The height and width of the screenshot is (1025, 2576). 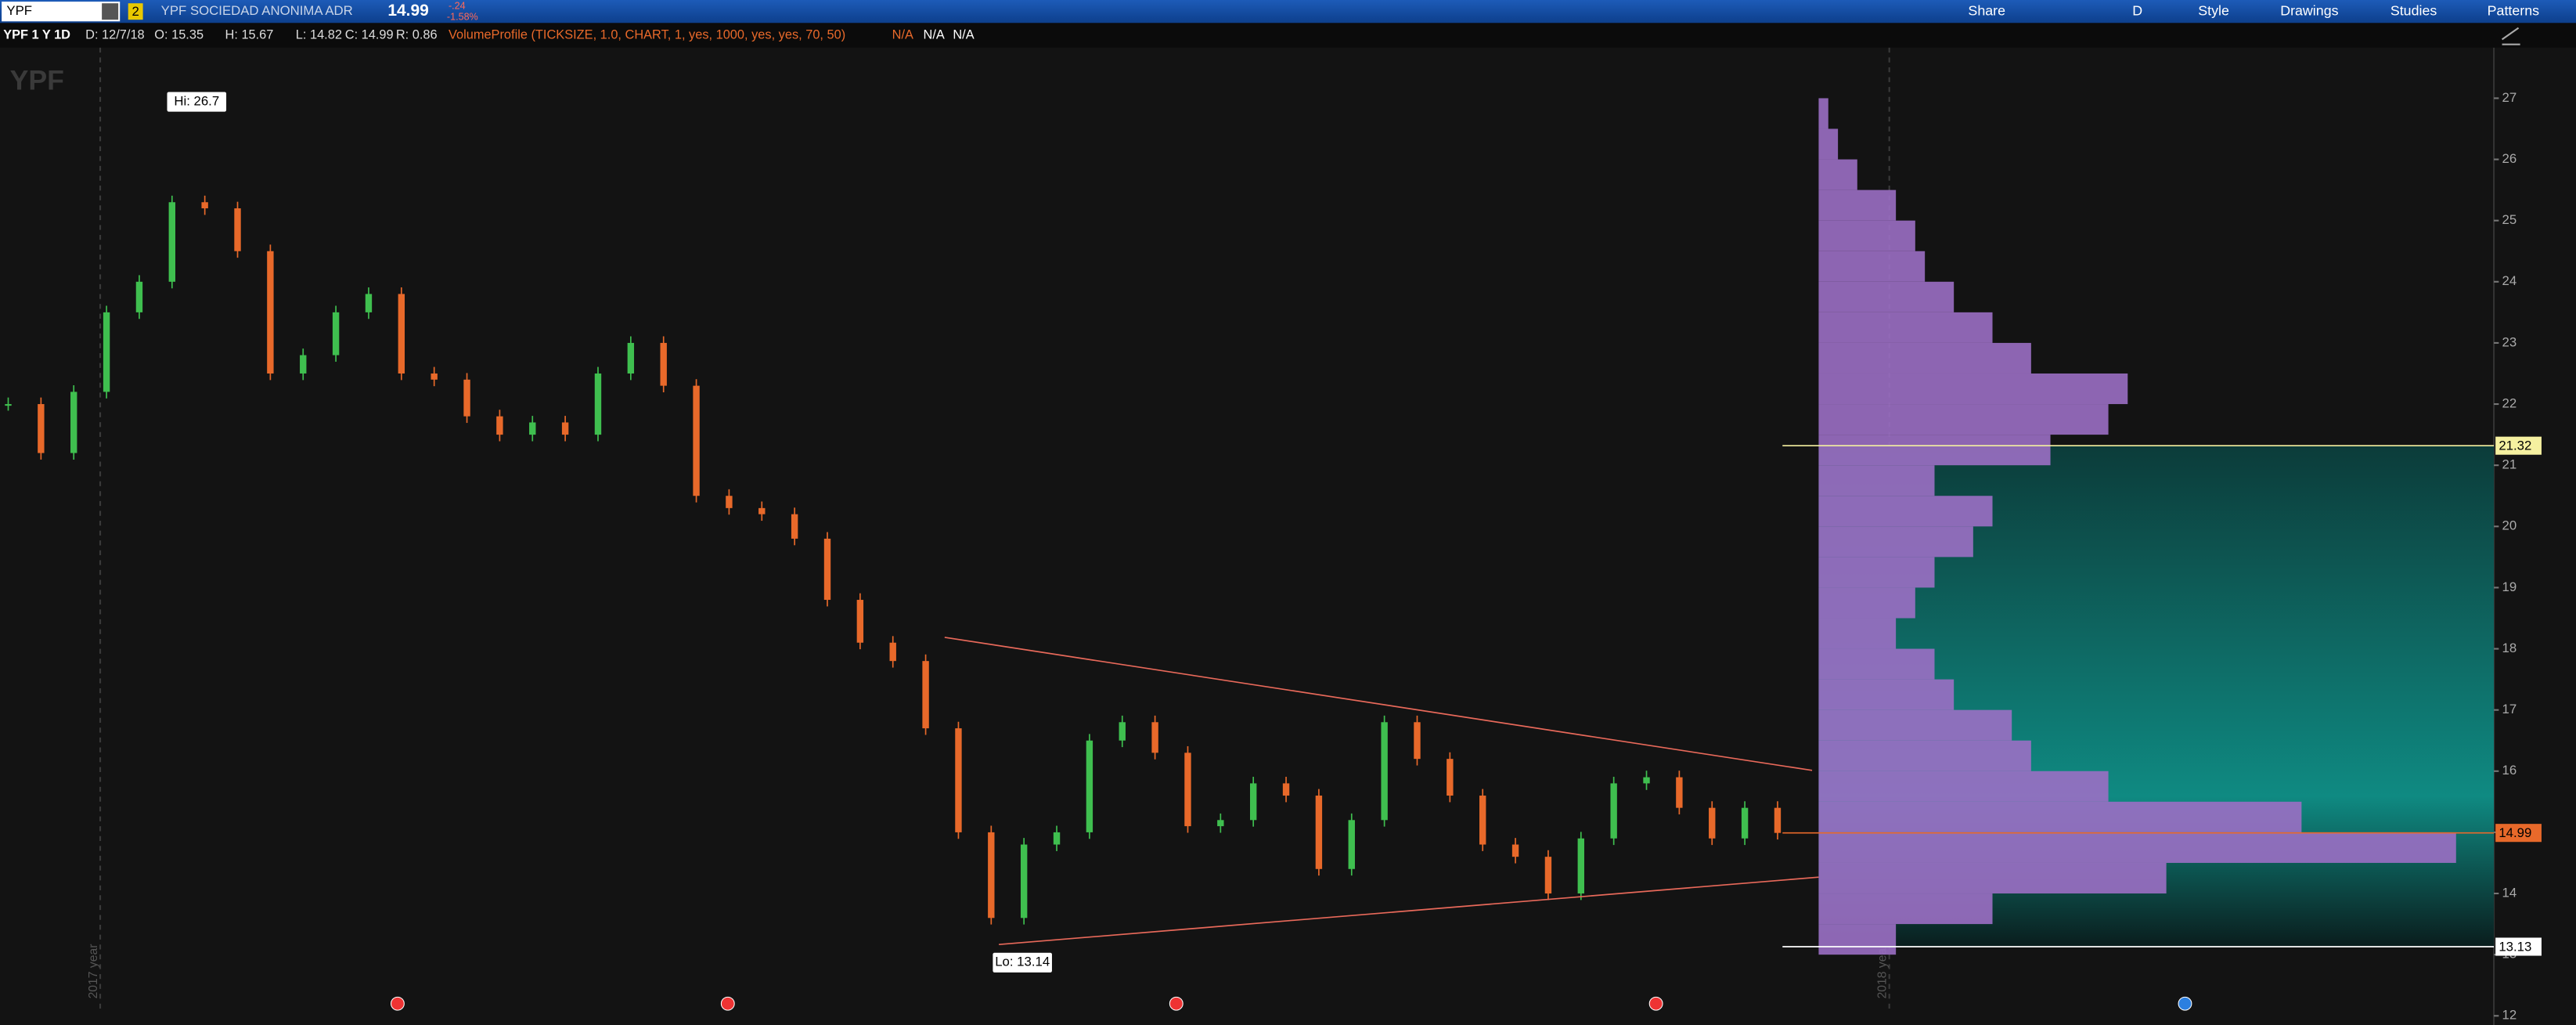 I want to click on y-tick-label: 17, so click(x=2509, y=709).